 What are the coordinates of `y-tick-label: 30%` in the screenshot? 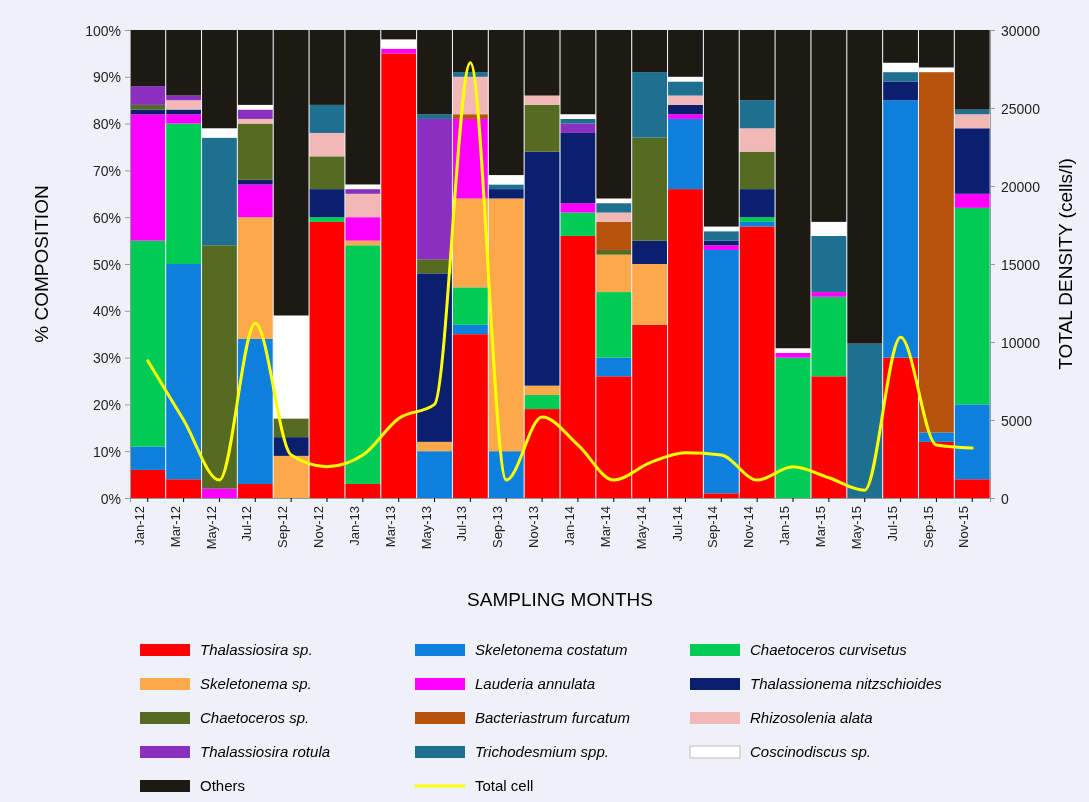 It's located at (106, 358).